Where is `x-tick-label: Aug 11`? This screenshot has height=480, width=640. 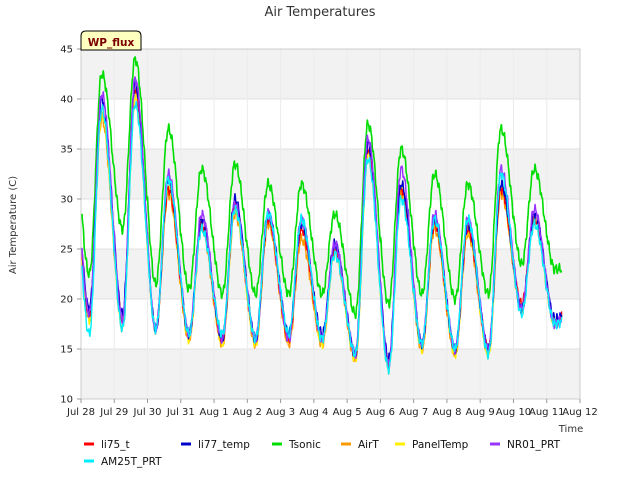
x-tick-label: Aug 11 is located at coordinates (546, 412).